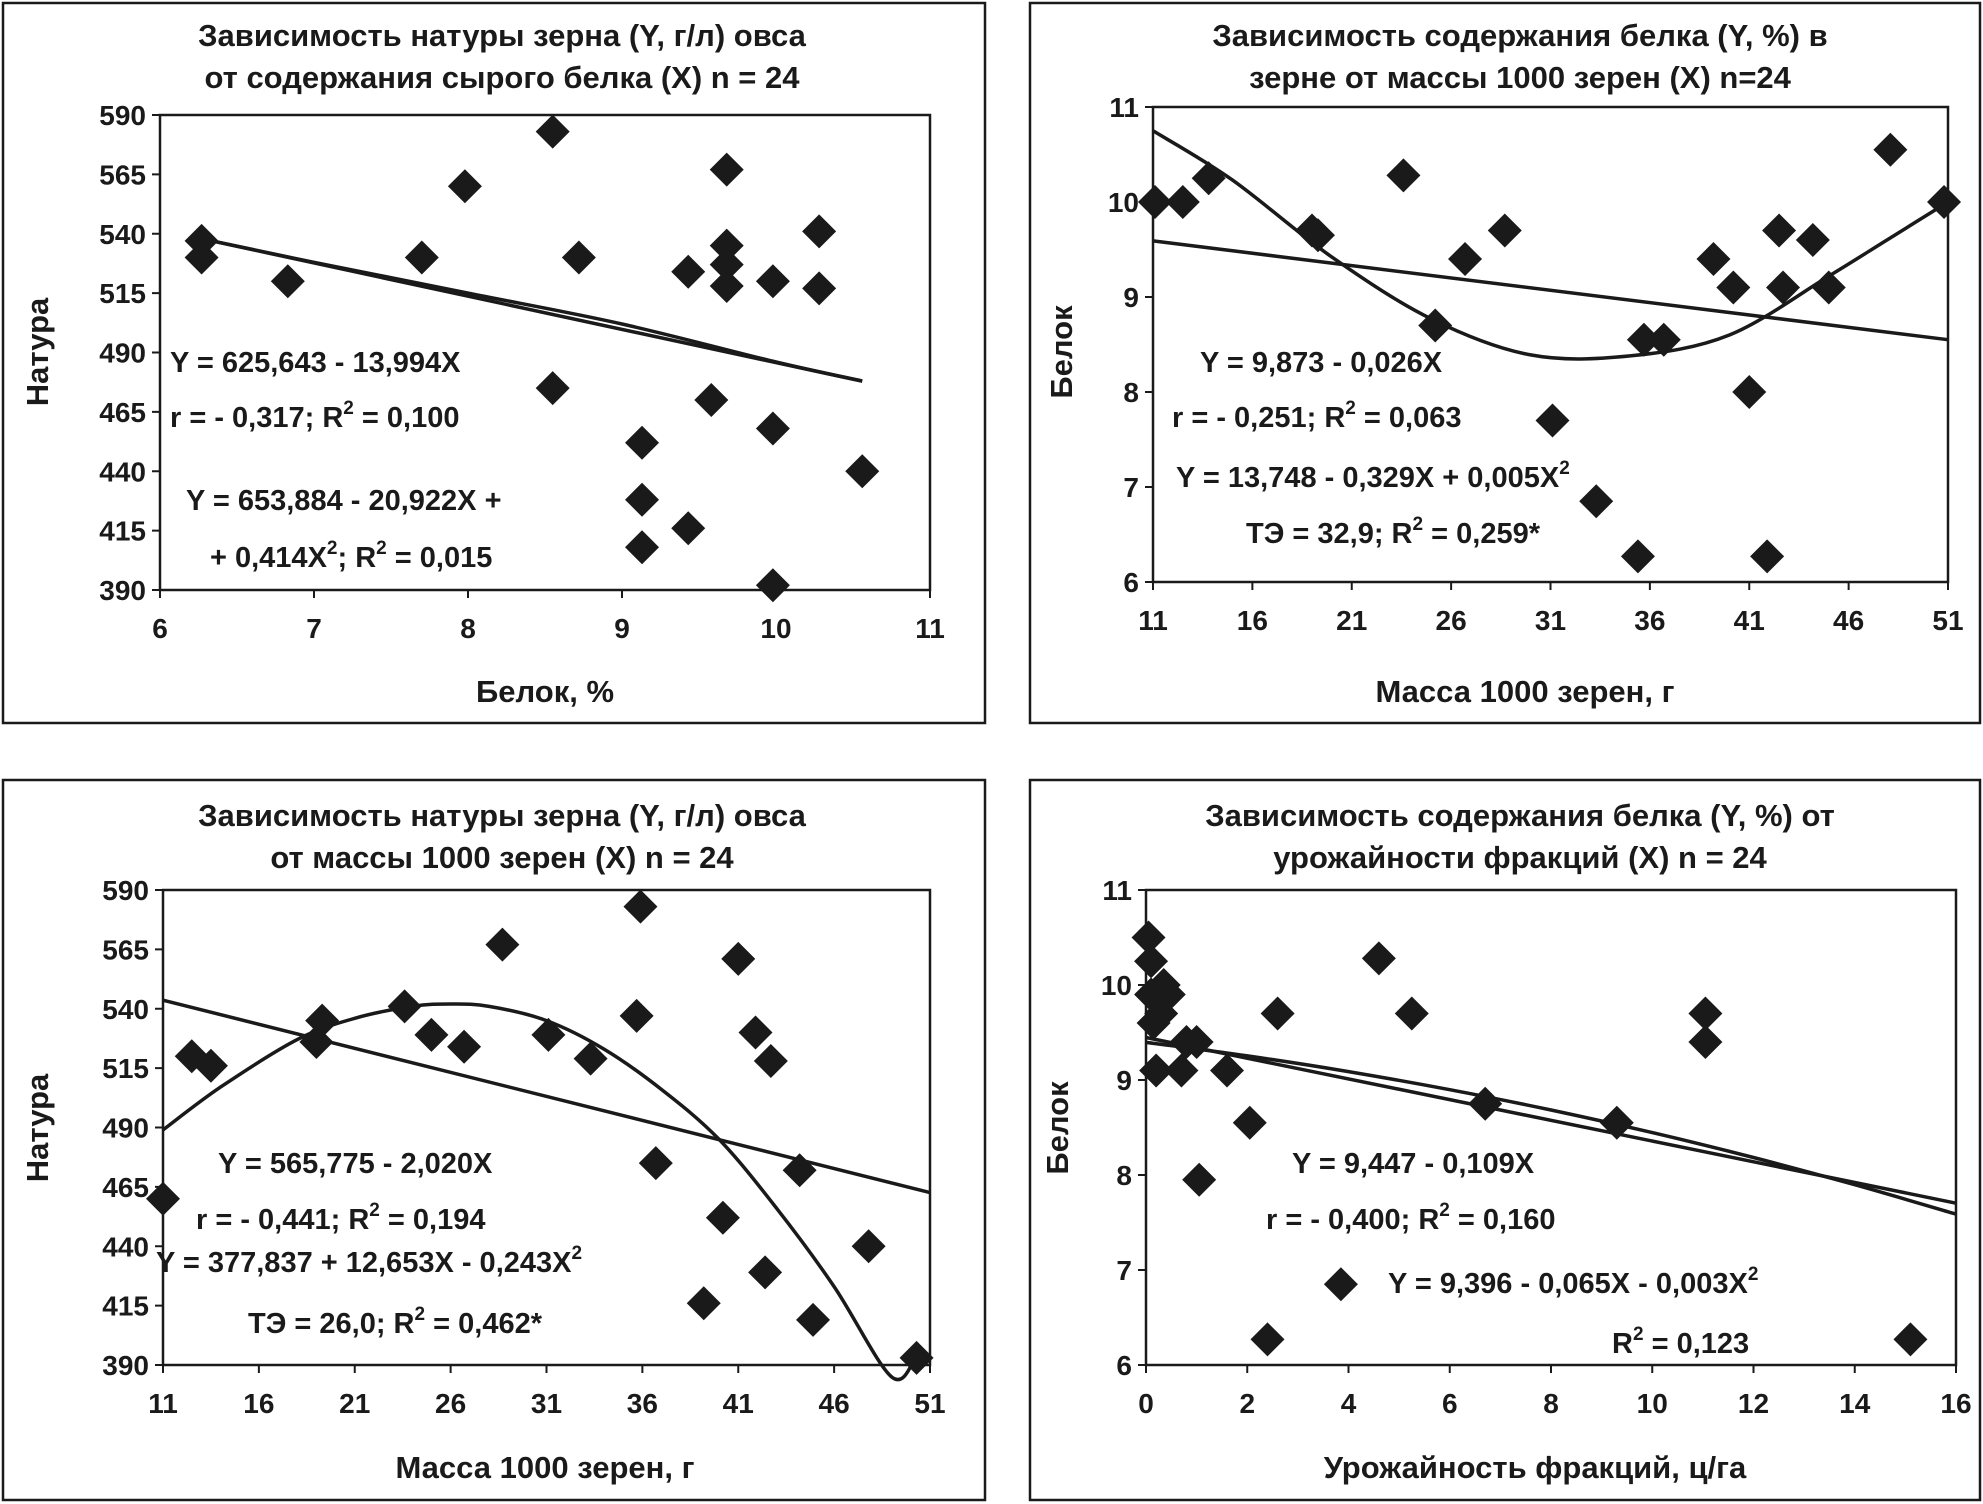 This screenshot has width=1983, height=1504. Describe the element at coordinates (1123, 202) in the screenshot. I see `y-tick-label: 10` at that location.